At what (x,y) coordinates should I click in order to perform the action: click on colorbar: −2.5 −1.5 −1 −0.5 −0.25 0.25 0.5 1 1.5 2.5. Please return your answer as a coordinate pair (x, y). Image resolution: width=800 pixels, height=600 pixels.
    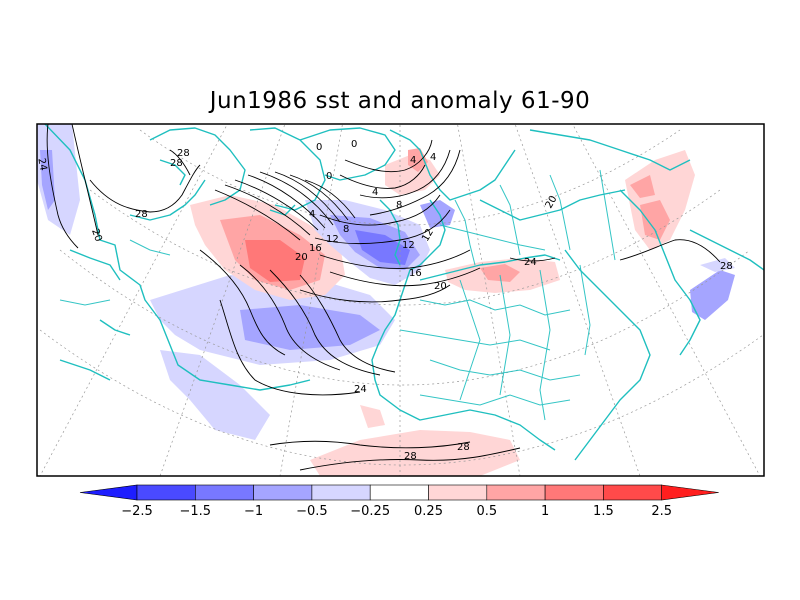
    Looking at the image, I should click on (399, 501).